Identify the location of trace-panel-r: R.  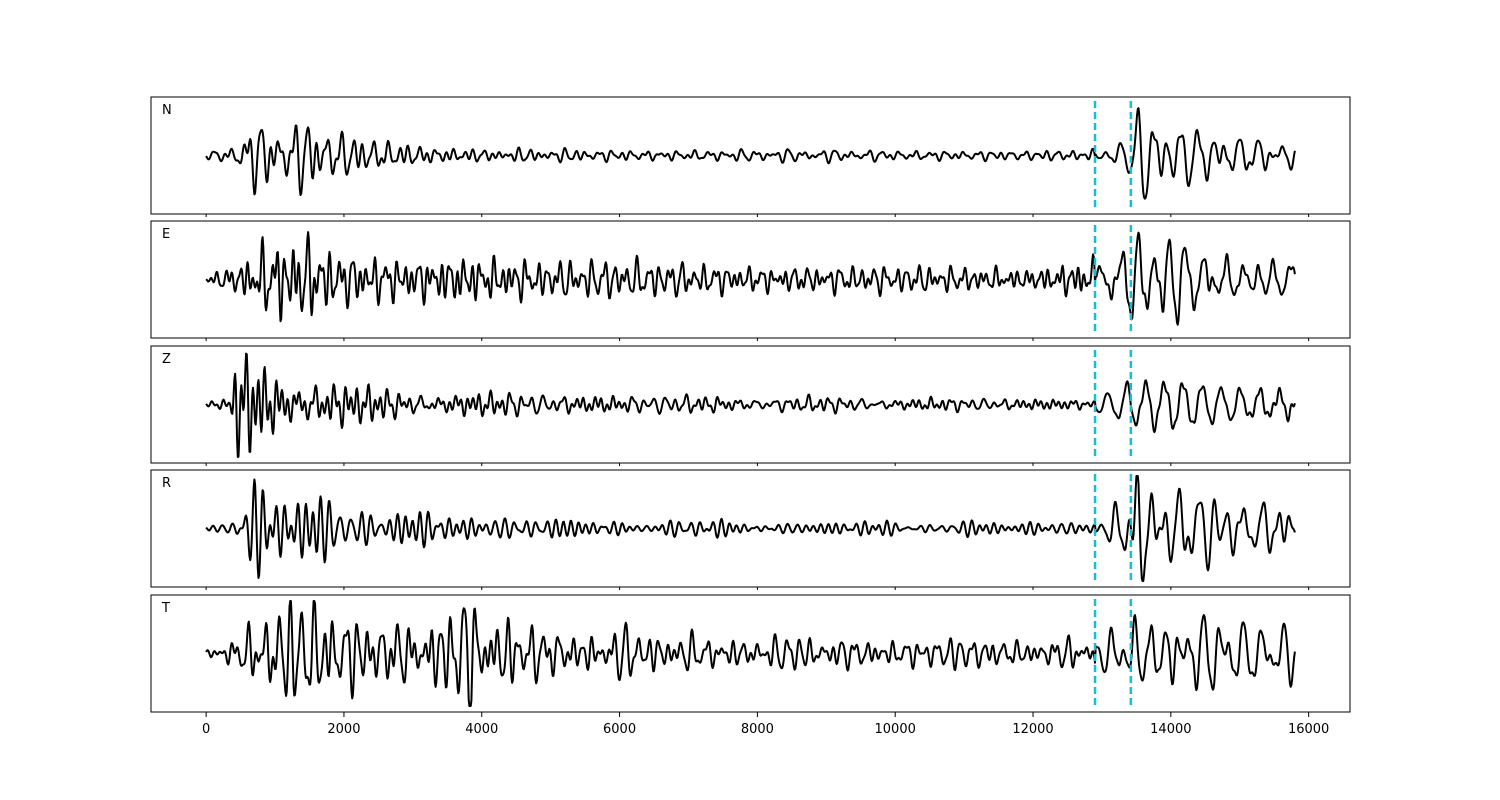
(750, 529).